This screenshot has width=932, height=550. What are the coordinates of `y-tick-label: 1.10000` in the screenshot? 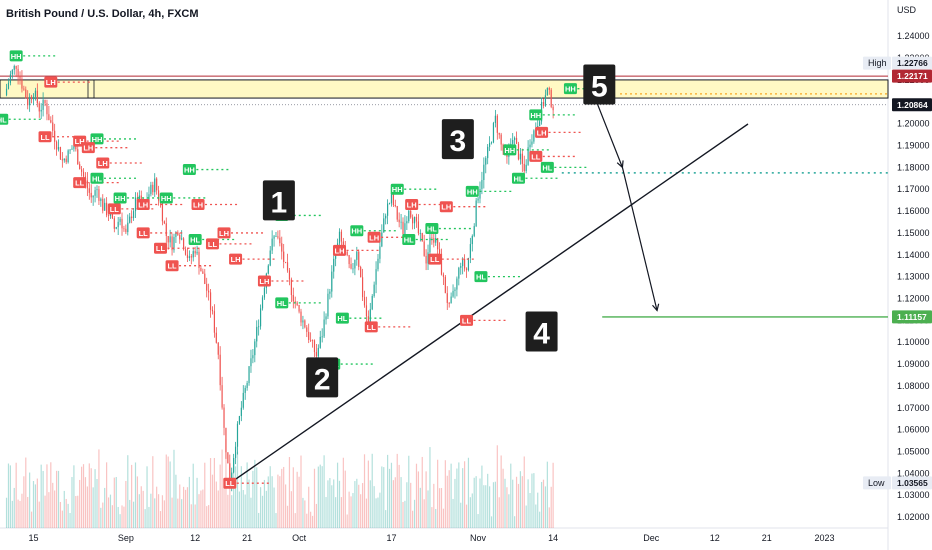 It's located at (913, 342).